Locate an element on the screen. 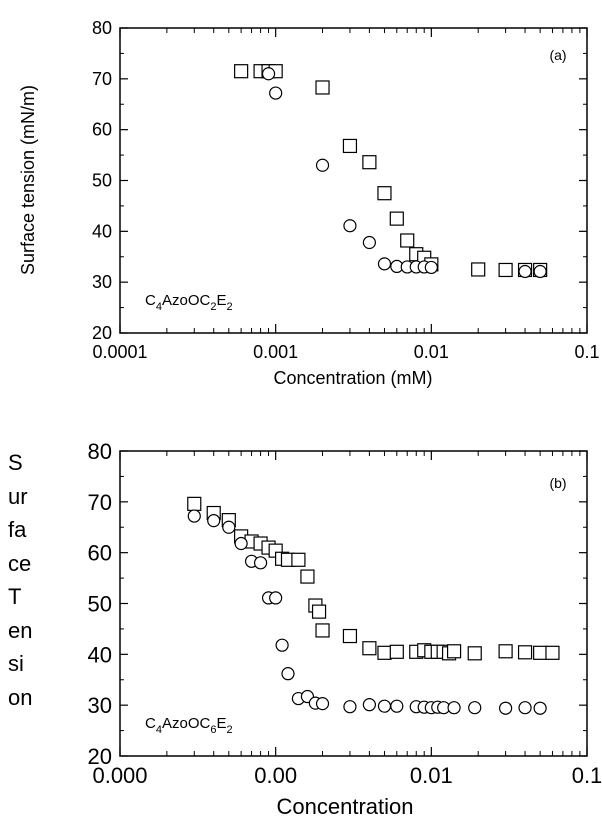  y-axis-title-line: en is located at coordinates (20, 630).